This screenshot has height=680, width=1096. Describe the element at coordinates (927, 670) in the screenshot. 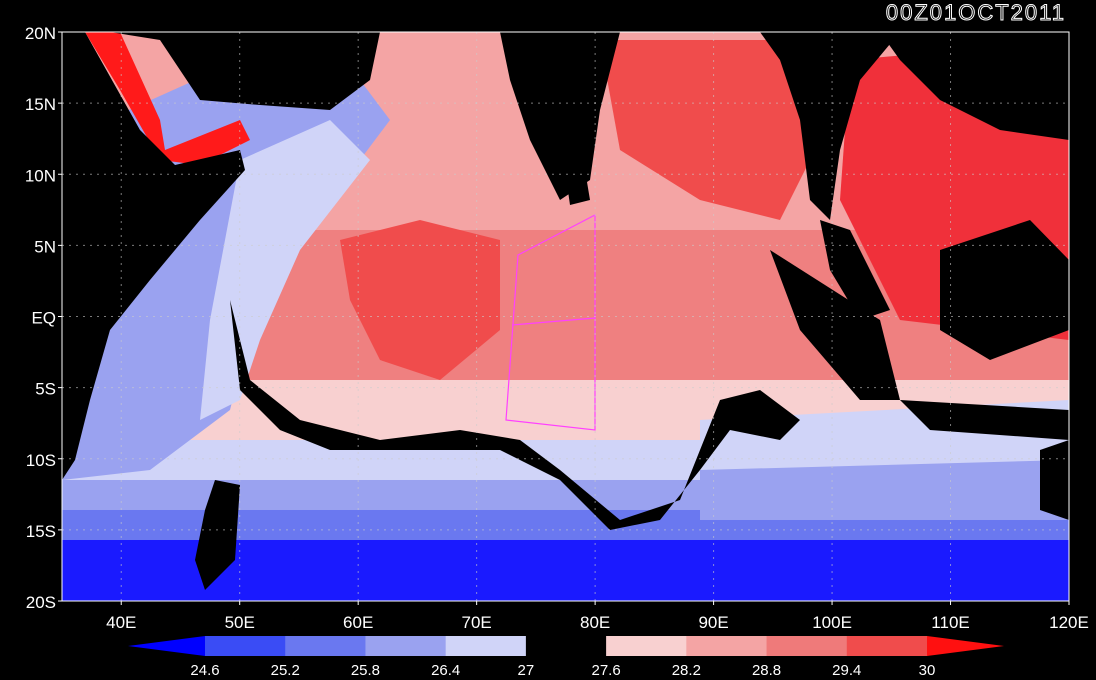

I see `colorbar-label: 30` at that location.